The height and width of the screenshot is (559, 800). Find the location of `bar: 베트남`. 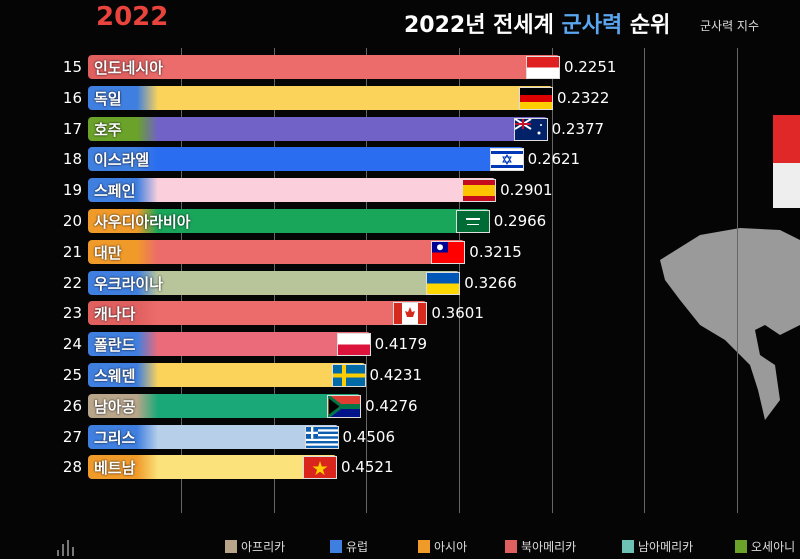

bar: 베트남 is located at coordinates (213, 467).